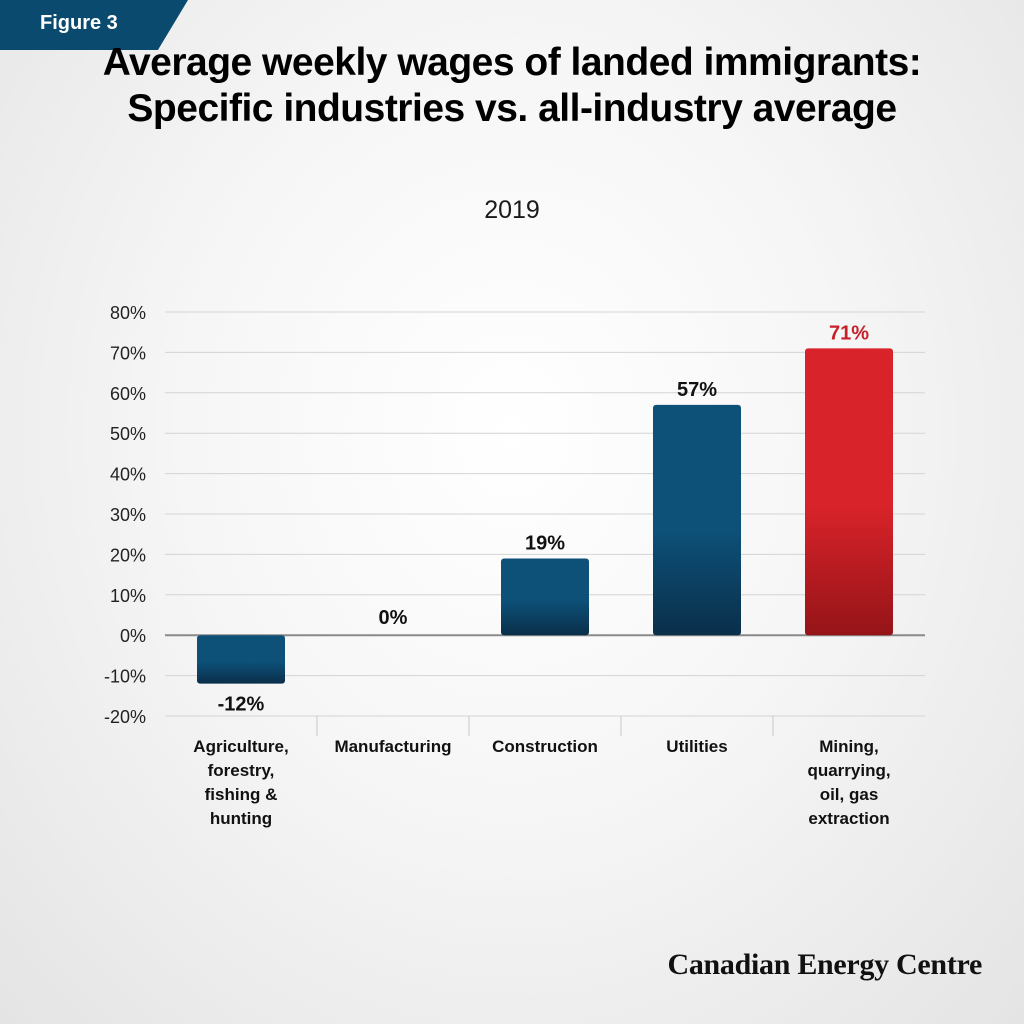  Describe the element at coordinates (128, 434) in the screenshot. I see `y-tick-label: 50%` at that location.